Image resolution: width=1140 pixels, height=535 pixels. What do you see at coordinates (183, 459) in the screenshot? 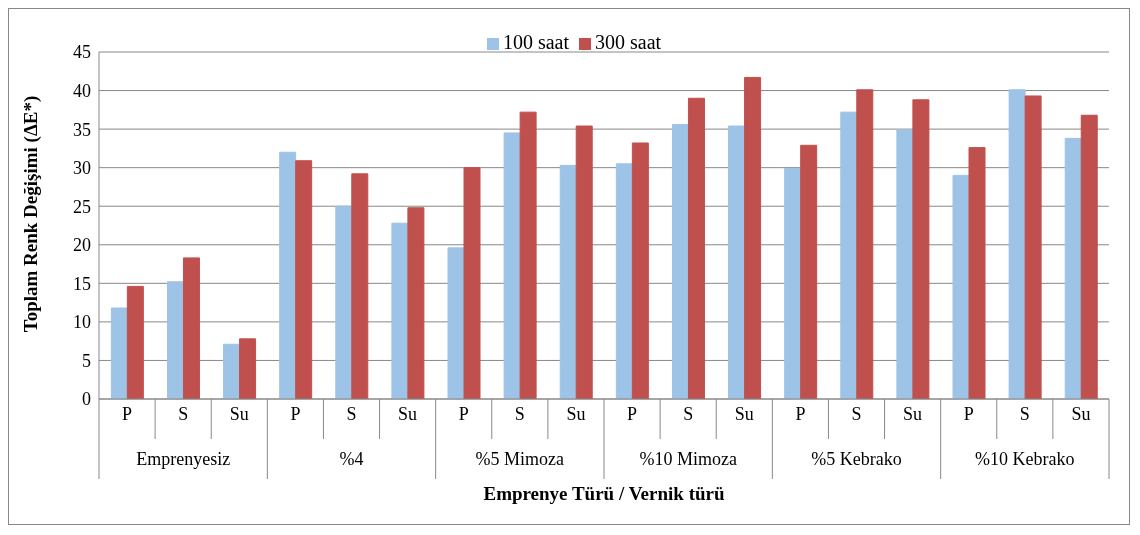
I see `text: Emprenyesiz` at bounding box center [183, 459].